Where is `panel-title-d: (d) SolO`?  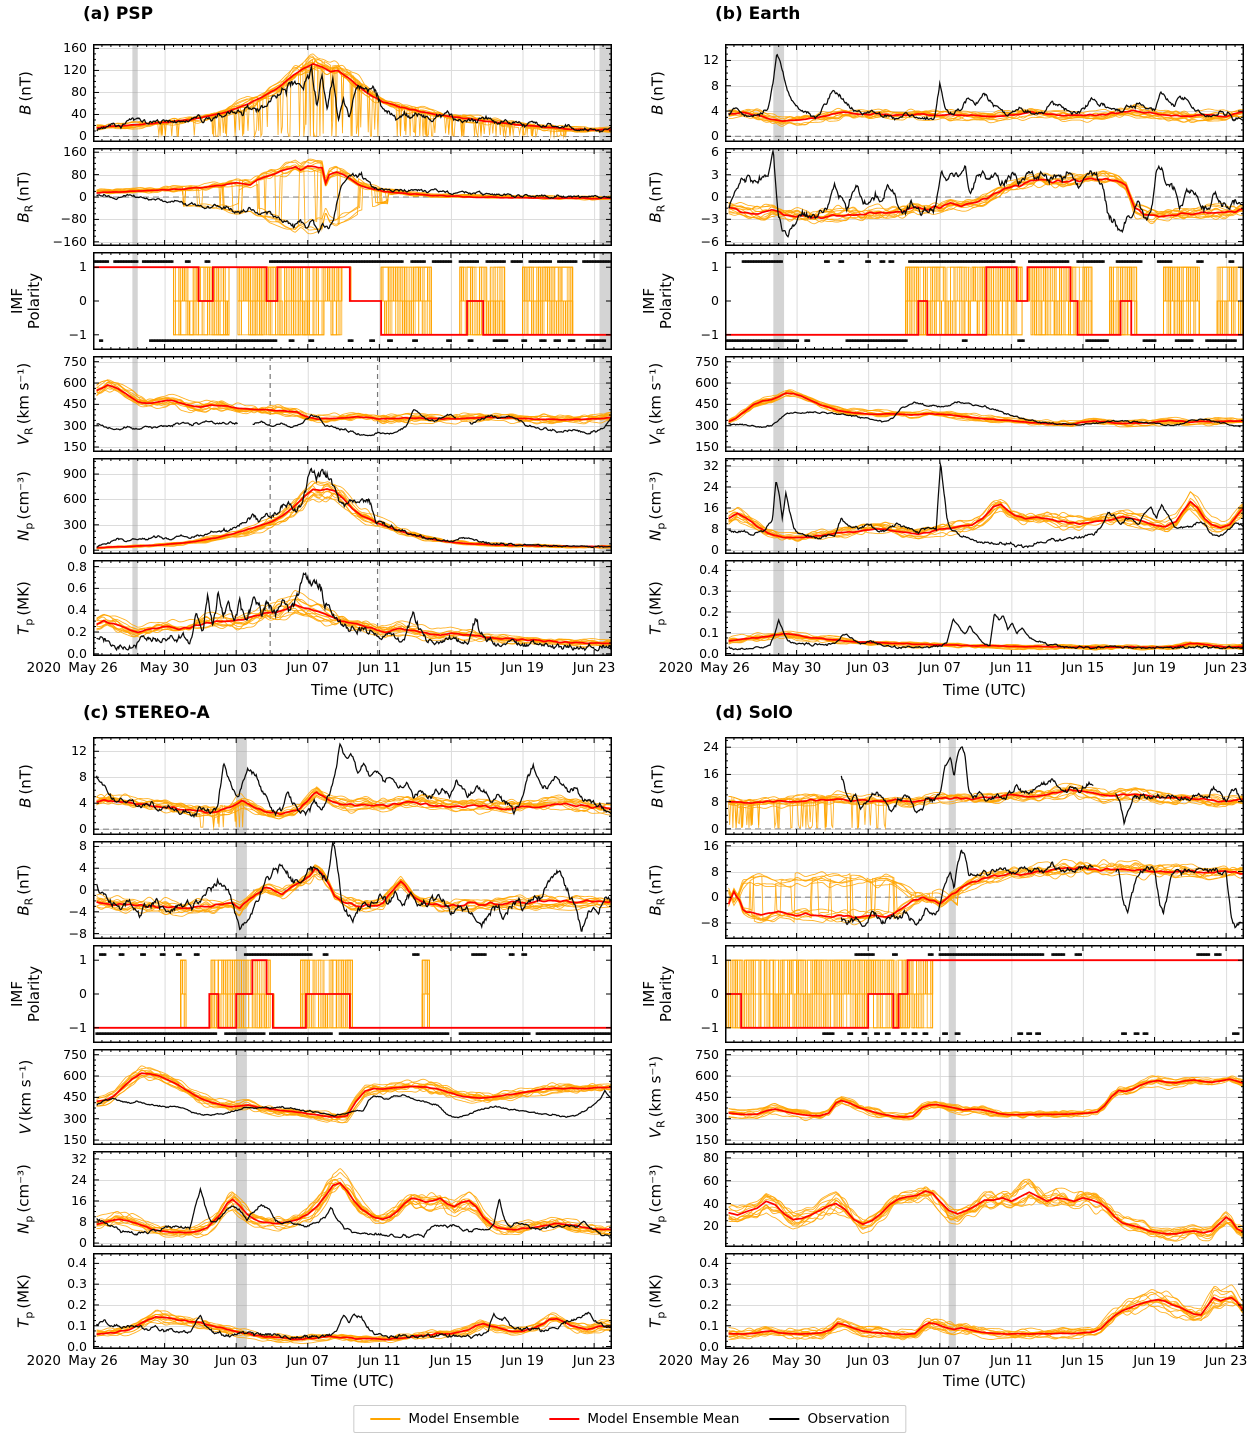
panel-title-d: (d) SolO is located at coordinates (754, 713).